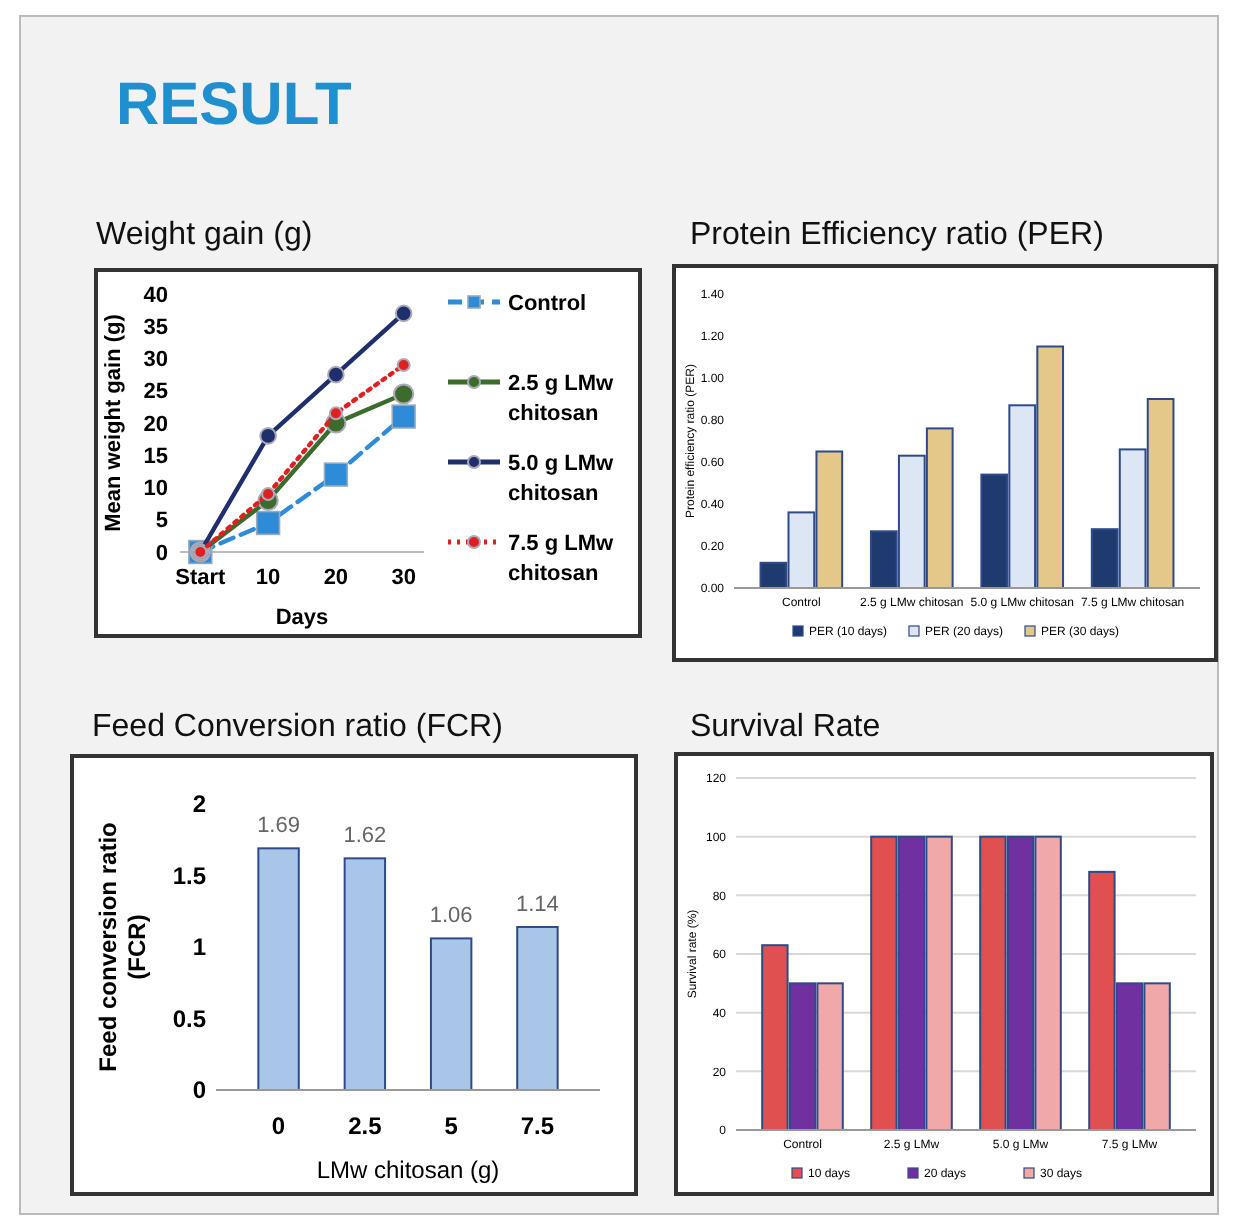  Describe the element at coordinates (561, 478) in the screenshot. I see `legend-label: 5.0 g LMw chitosan` at that location.